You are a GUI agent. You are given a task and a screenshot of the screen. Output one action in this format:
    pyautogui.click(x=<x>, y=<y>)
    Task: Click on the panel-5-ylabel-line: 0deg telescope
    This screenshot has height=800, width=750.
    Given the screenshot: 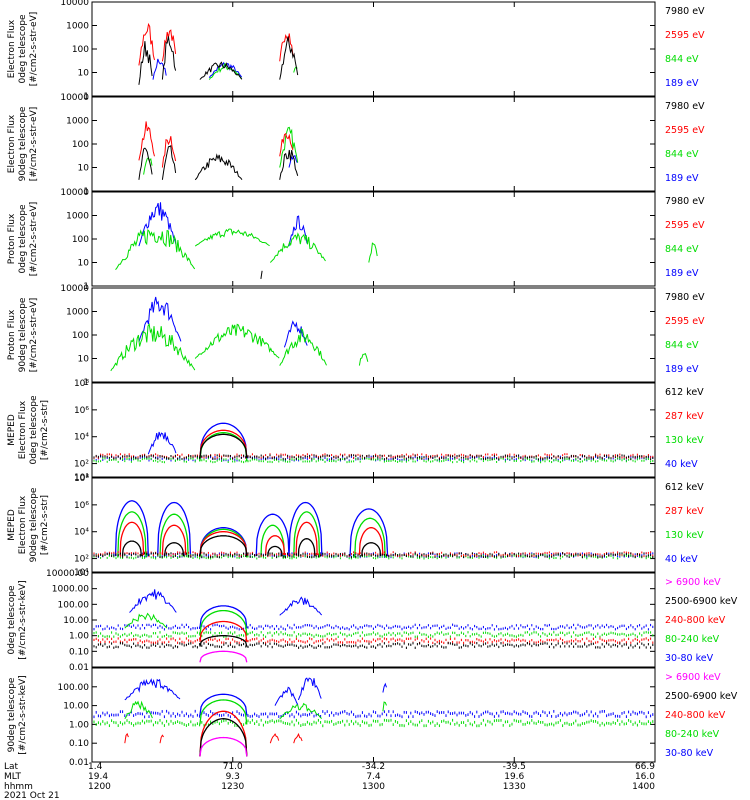 What is the action you would take?
    pyautogui.click(x=34, y=430)
    